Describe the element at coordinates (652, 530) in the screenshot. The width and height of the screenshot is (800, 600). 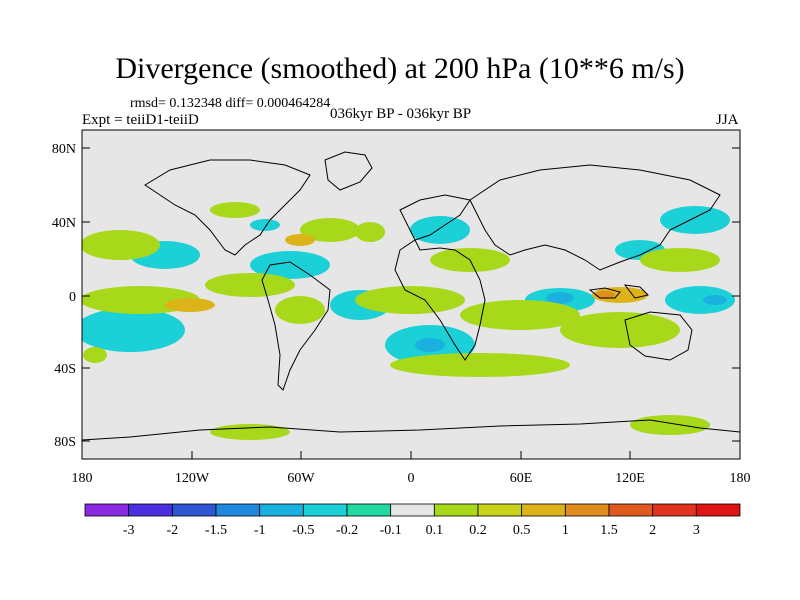
I see `colorbar-label: 2` at that location.